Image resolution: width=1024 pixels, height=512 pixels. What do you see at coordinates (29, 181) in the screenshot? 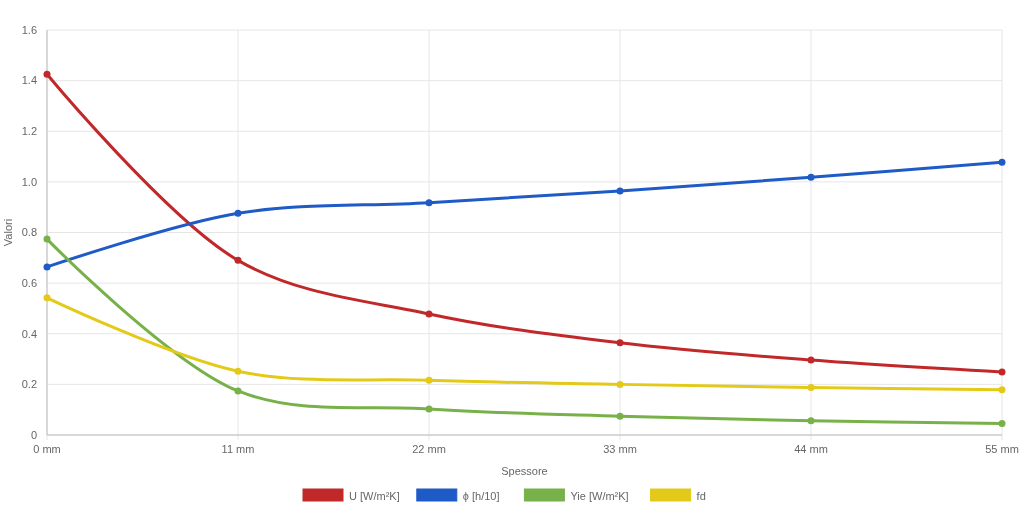
I see `y-tick-label: 1.0` at bounding box center [29, 181].